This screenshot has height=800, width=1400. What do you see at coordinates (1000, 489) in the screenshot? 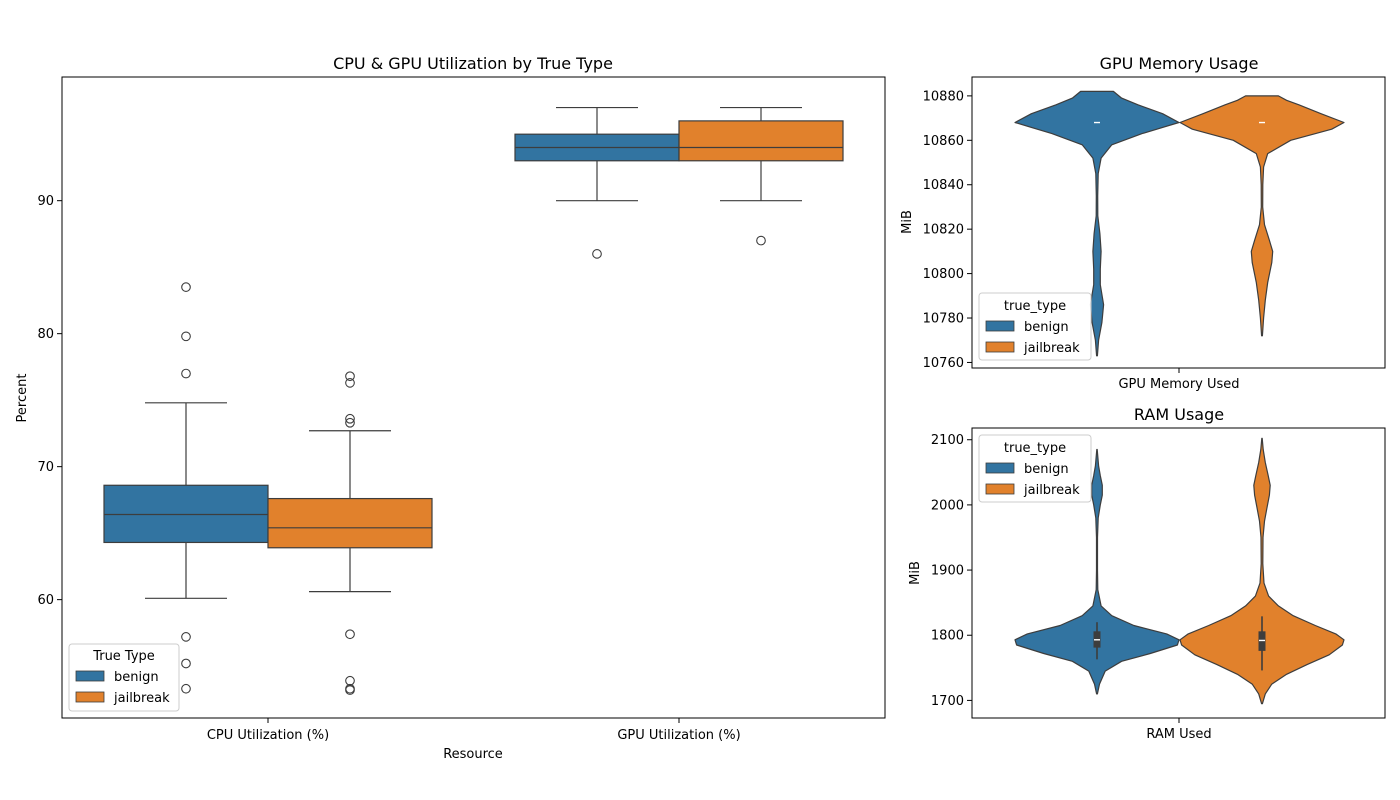
I see `ram-legend-jailbreak-swatch` at bounding box center [1000, 489].